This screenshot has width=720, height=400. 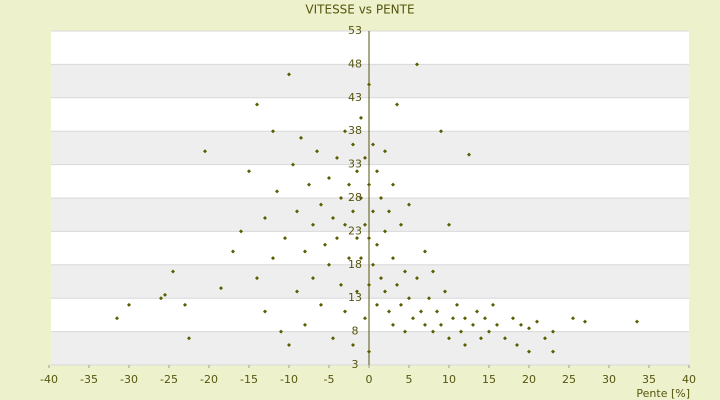 What do you see at coordinates (569, 379) in the screenshot?
I see `x-tick-label: 25` at bounding box center [569, 379].